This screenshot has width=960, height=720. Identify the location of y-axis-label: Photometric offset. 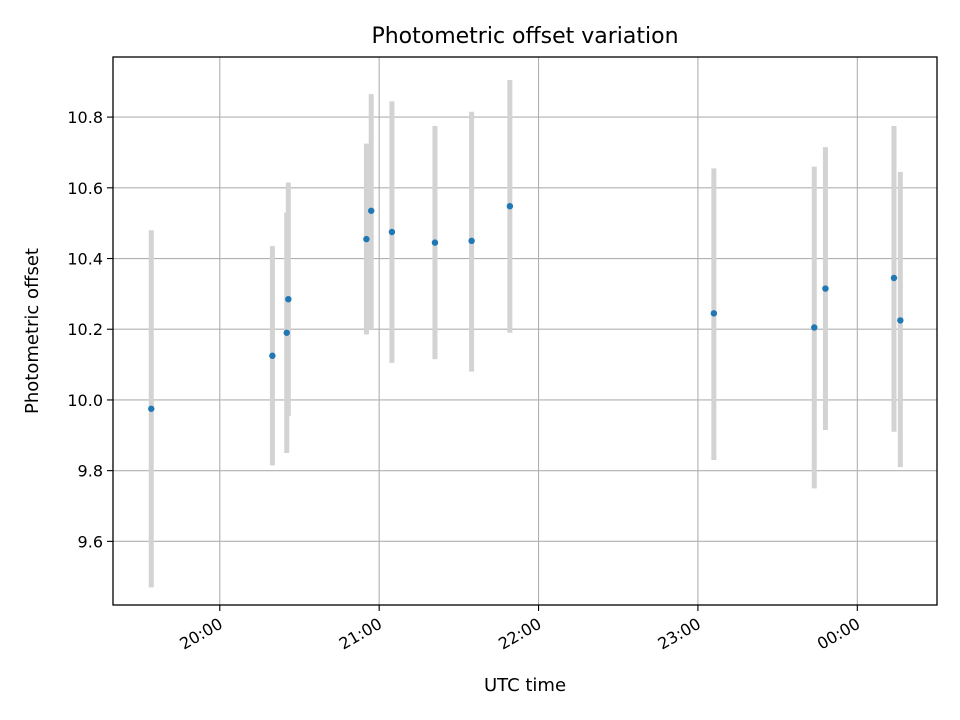
(32, 331).